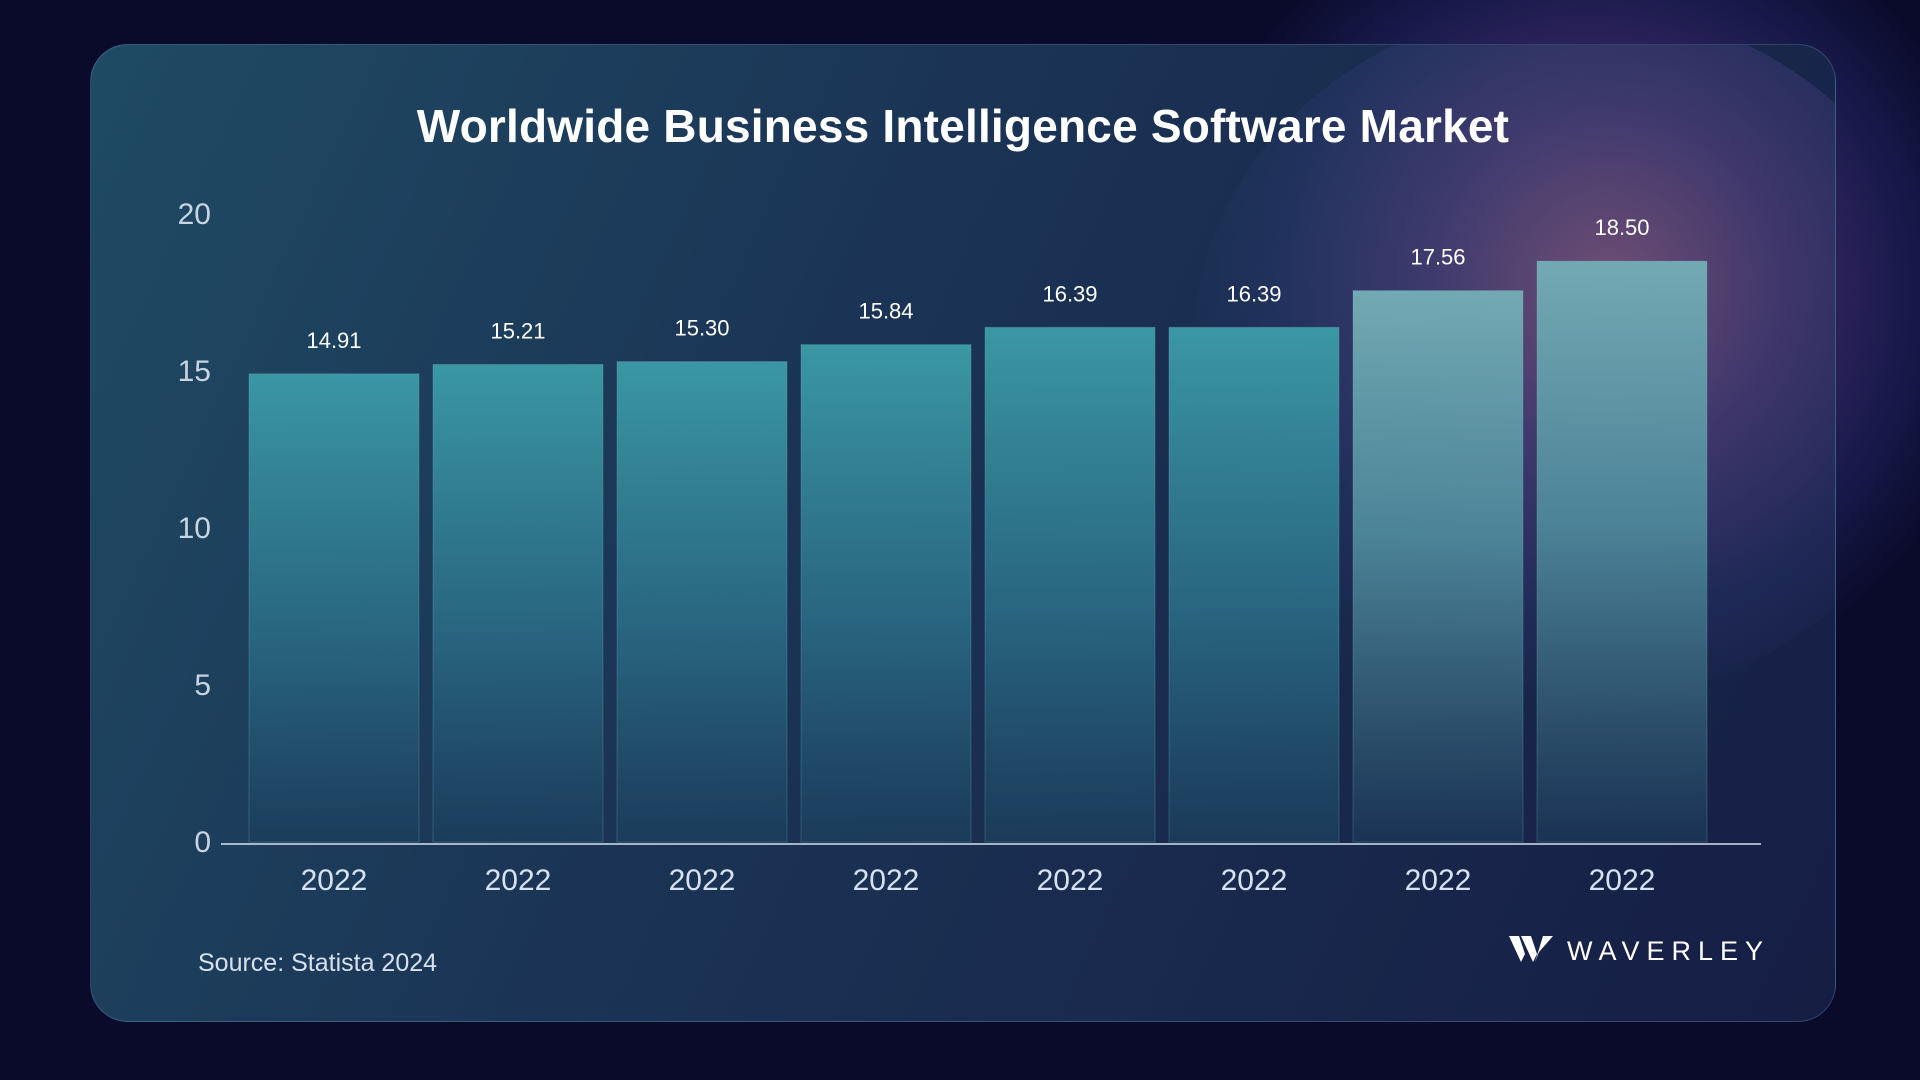 The height and width of the screenshot is (1080, 1920). I want to click on x-axis: 2022 2022 2022 2022 2022 2022 2022 2022, so click(991, 870).